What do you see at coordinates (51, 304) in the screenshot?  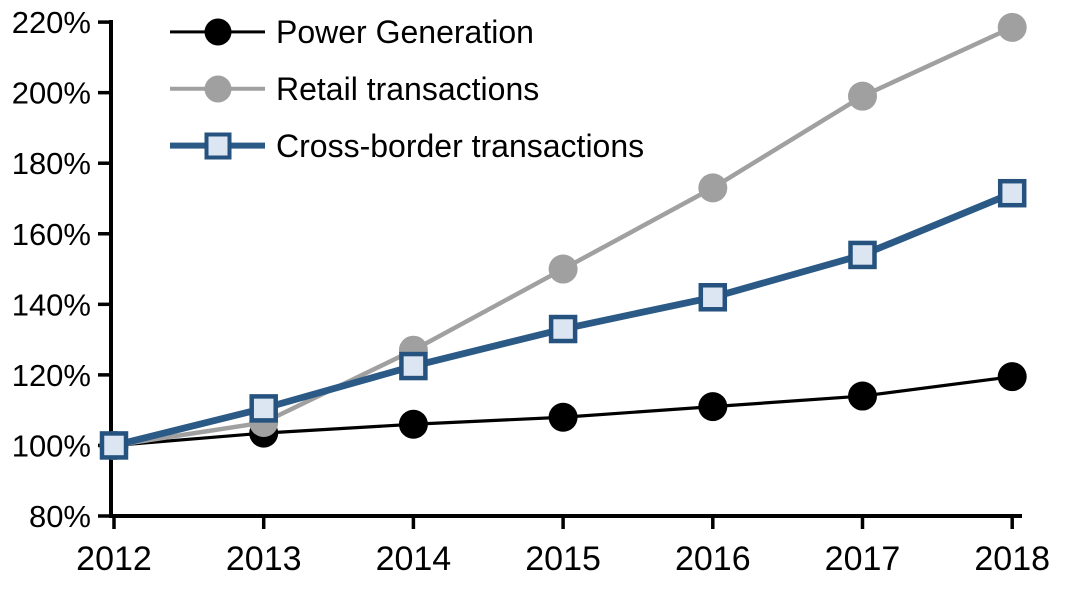 I see `y-tick-label: 140%` at bounding box center [51, 304].